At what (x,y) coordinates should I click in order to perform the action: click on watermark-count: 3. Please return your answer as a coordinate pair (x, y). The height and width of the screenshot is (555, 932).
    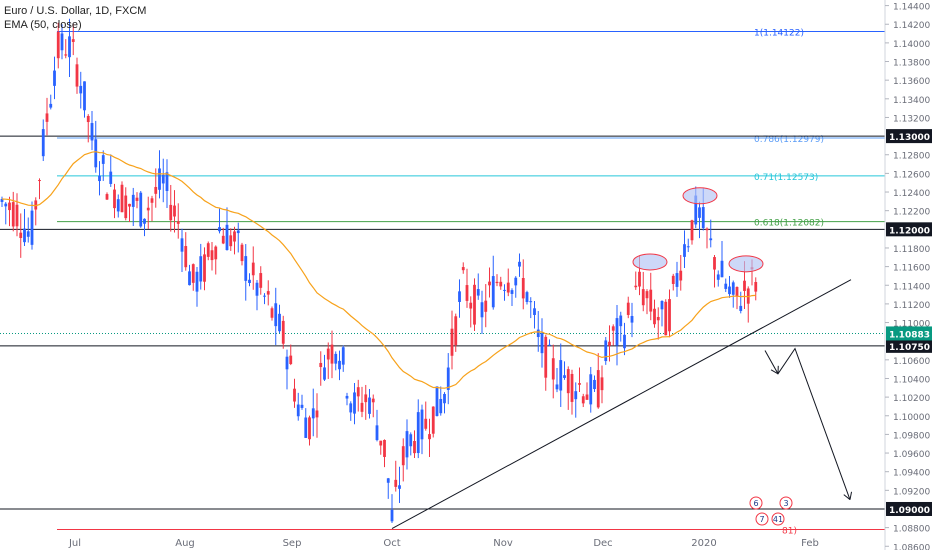
    Looking at the image, I should click on (785, 503).